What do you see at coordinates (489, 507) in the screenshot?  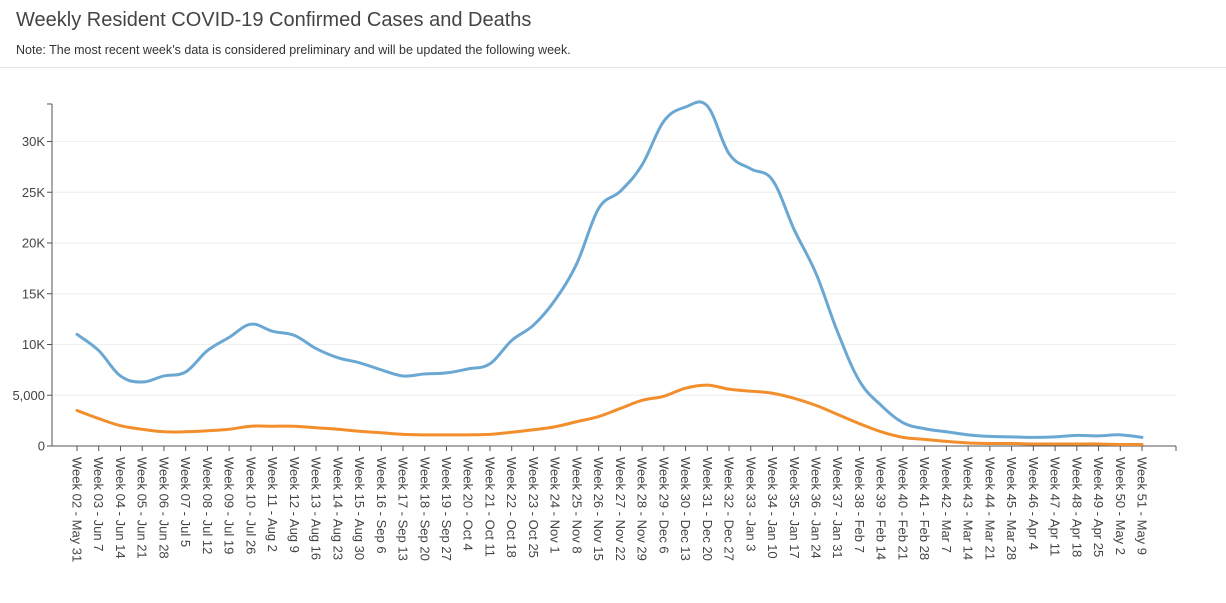 I see `x-tick-label: Week 21 - Oct 11` at bounding box center [489, 507].